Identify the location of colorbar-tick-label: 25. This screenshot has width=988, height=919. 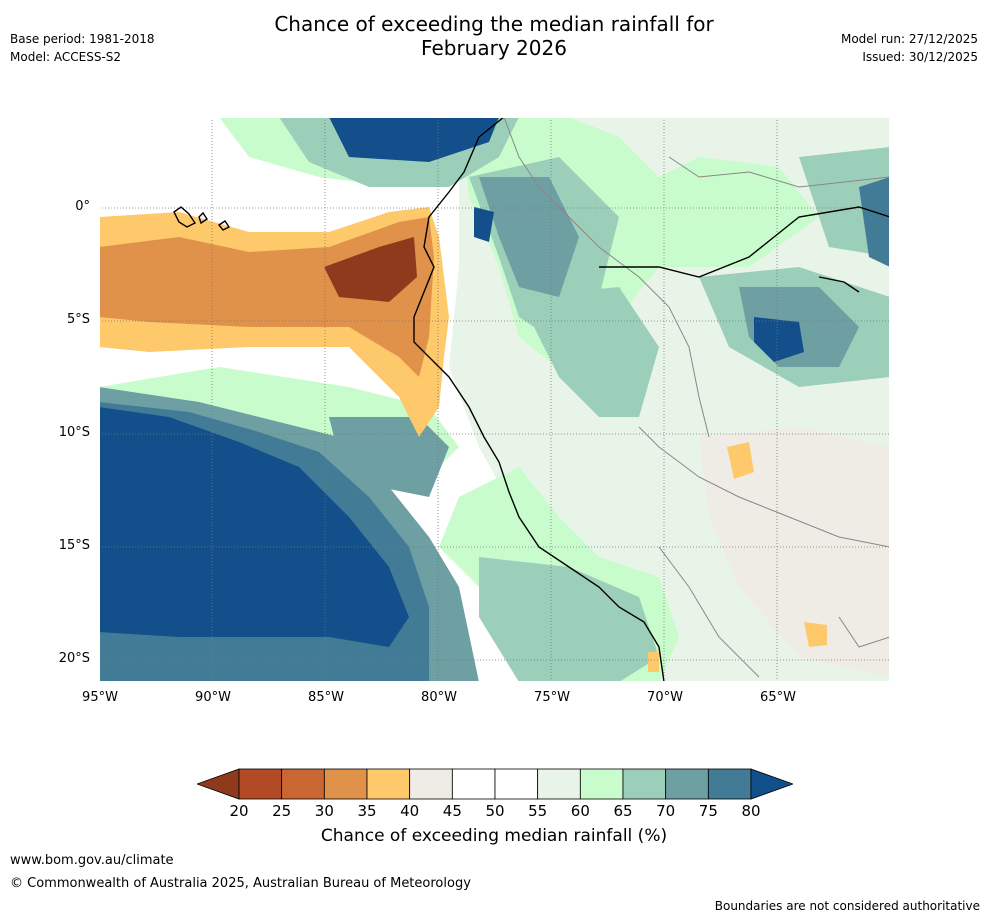
(282, 811).